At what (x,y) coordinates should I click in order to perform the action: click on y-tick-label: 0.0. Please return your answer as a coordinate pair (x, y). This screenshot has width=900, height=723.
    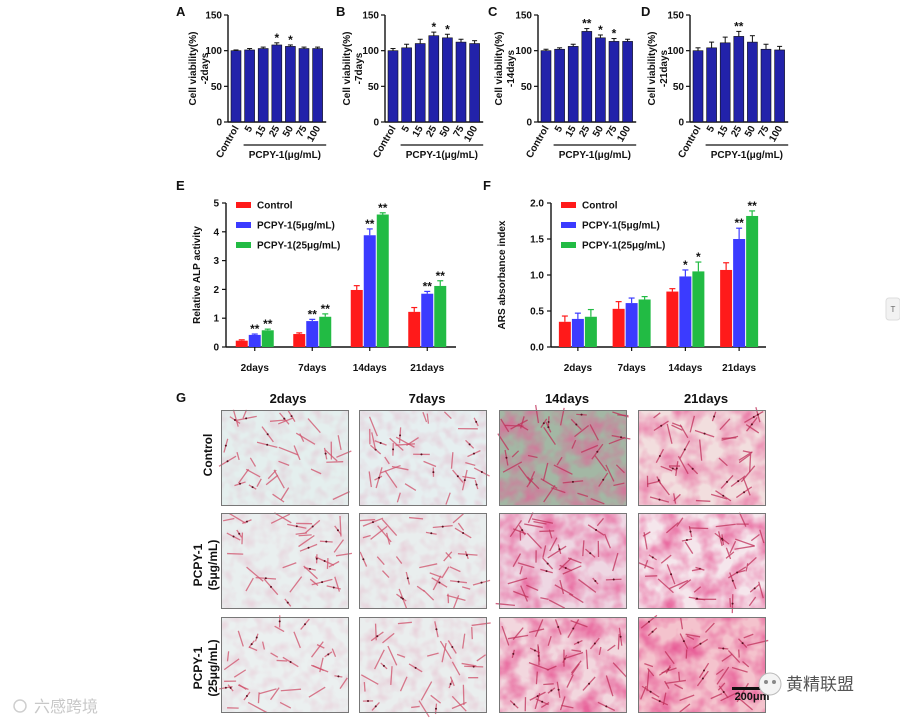
    Looking at the image, I should click on (537, 348).